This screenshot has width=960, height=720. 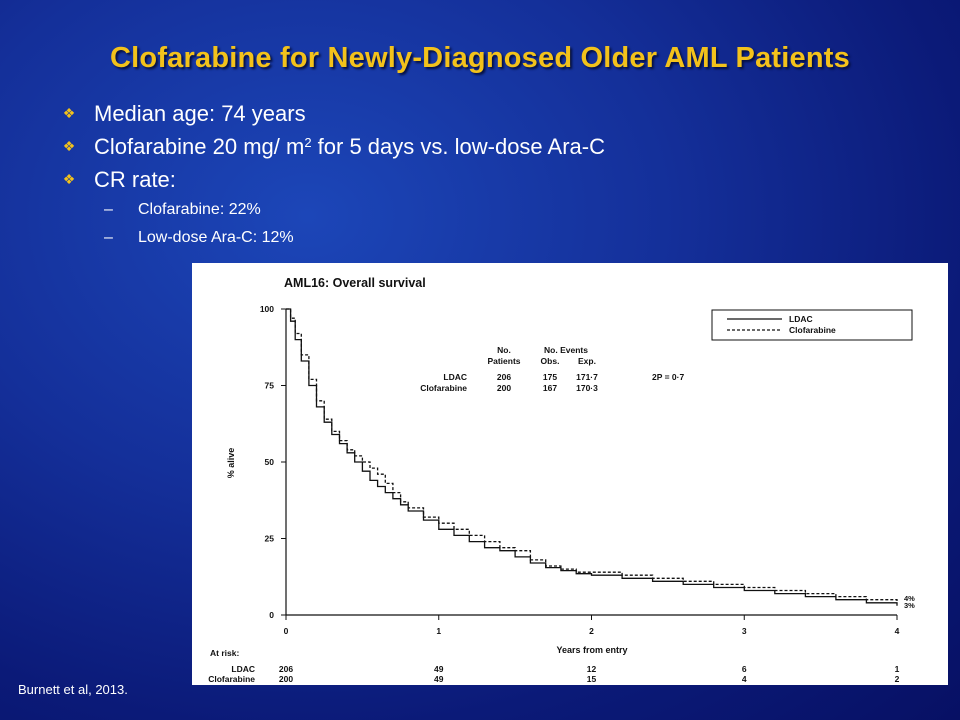 What do you see at coordinates (591, 631) in the screenshot?
I see `x-tick-label: 2` at bounding box center [591, 631].